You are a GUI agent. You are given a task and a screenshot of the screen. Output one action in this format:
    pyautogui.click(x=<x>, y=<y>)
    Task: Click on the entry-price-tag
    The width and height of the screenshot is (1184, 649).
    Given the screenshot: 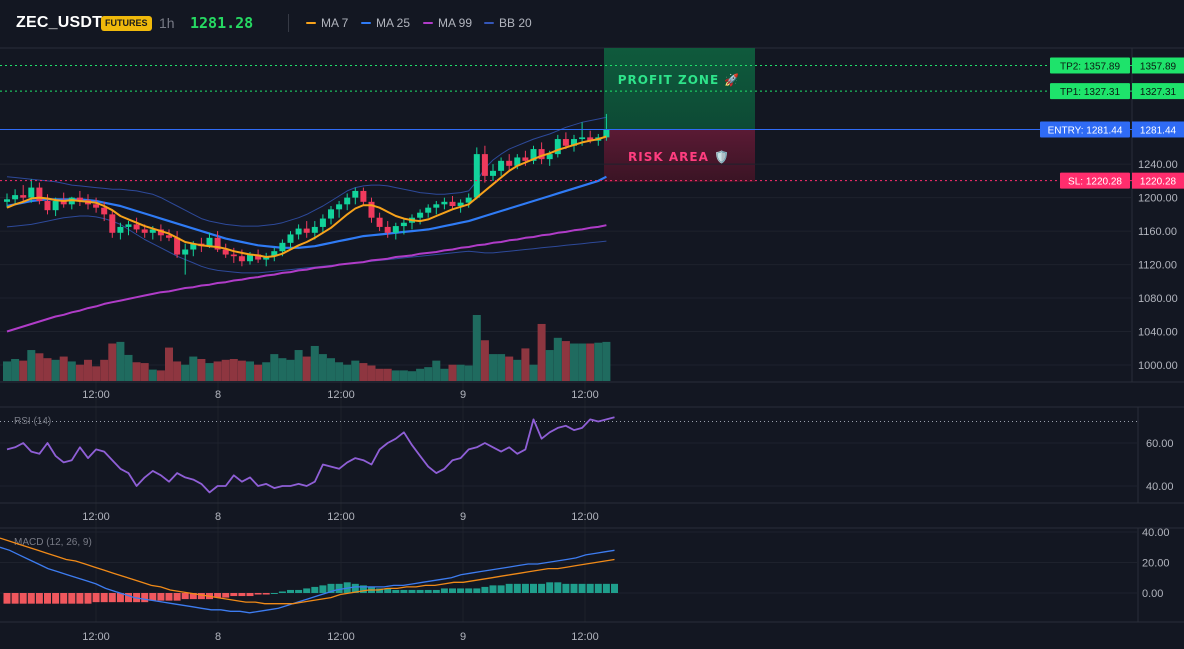 What is the action you would take?
    pyautogui.click(x=1158, y=129)
    